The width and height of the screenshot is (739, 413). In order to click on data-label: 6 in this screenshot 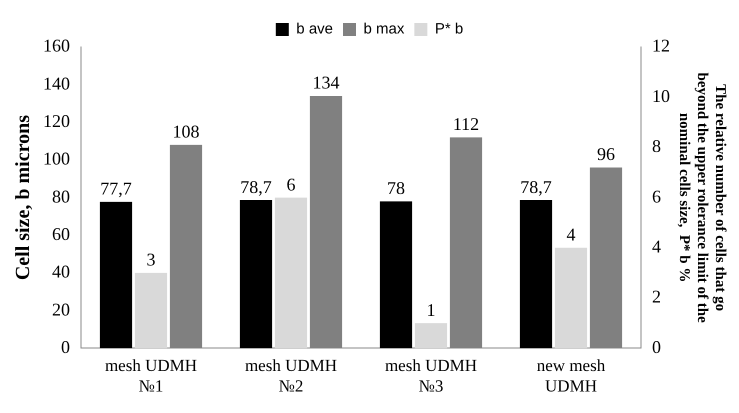, I will do `click(291, 184)`.